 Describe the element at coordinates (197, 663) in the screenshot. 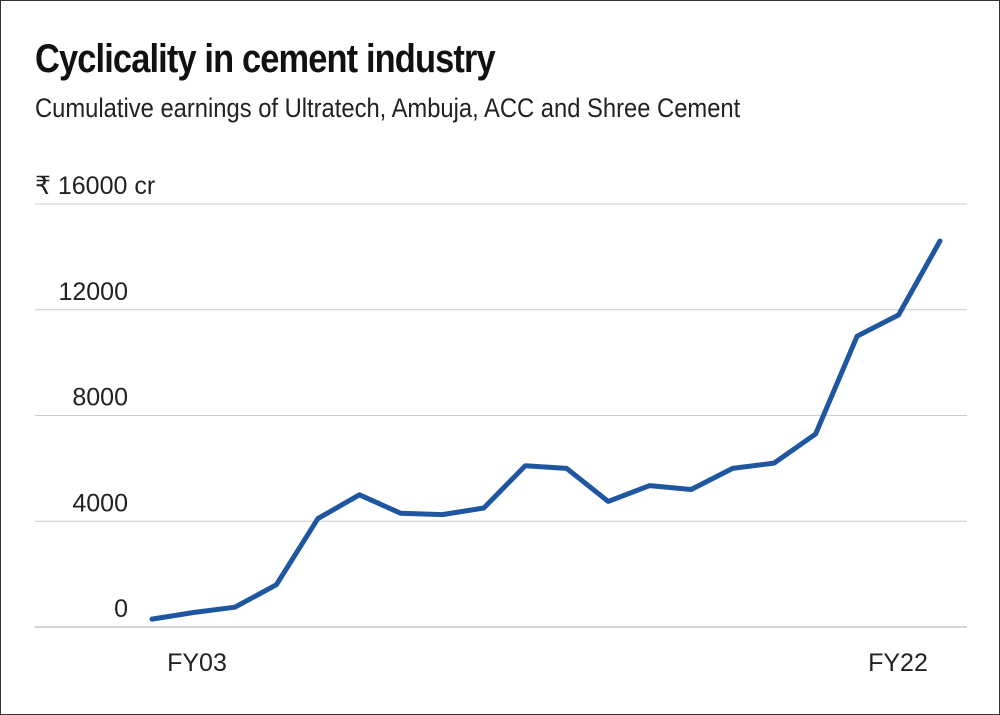

I see `x-tick-label-FY03: FY03` at that location.